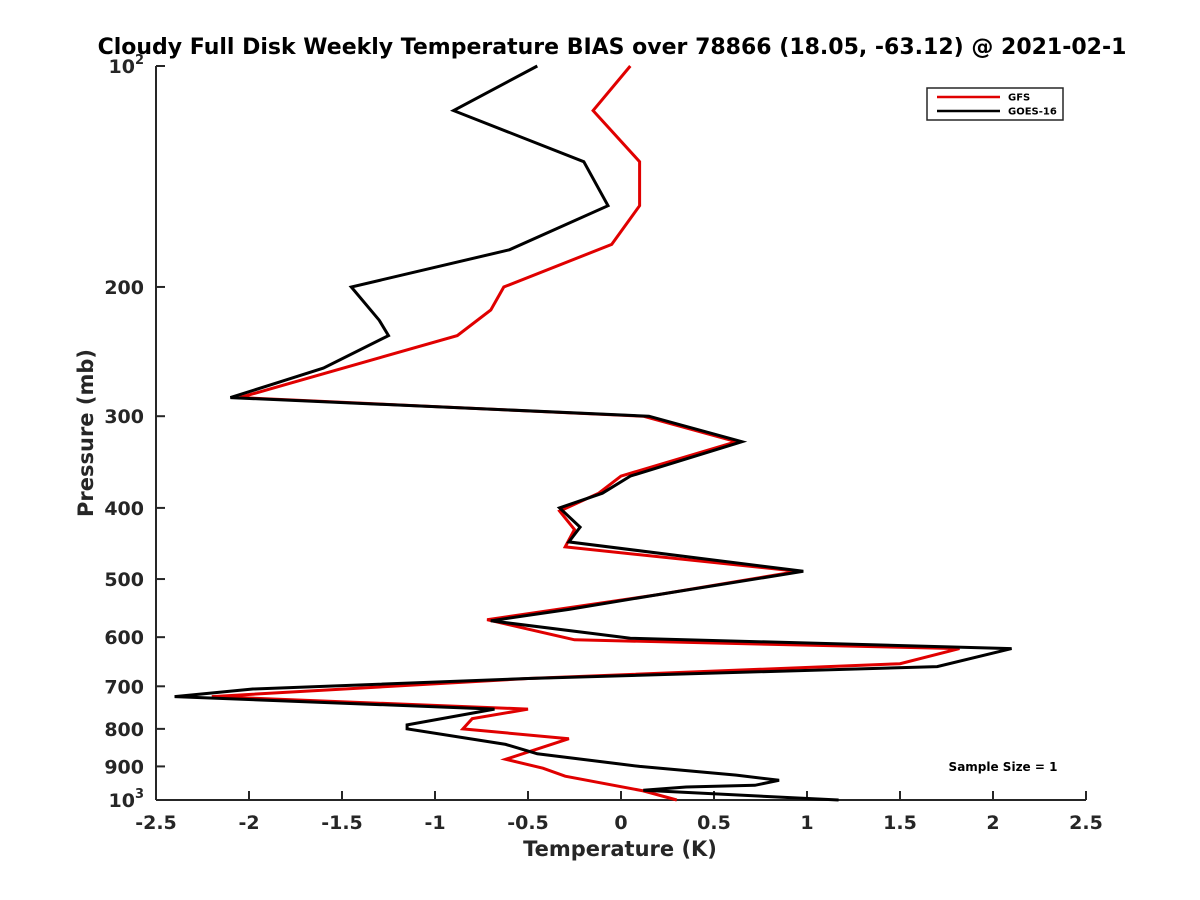  Describe the element at coordinates (342, 823) in the screenshot. I see `x-tick-label: -1.5` at that location.